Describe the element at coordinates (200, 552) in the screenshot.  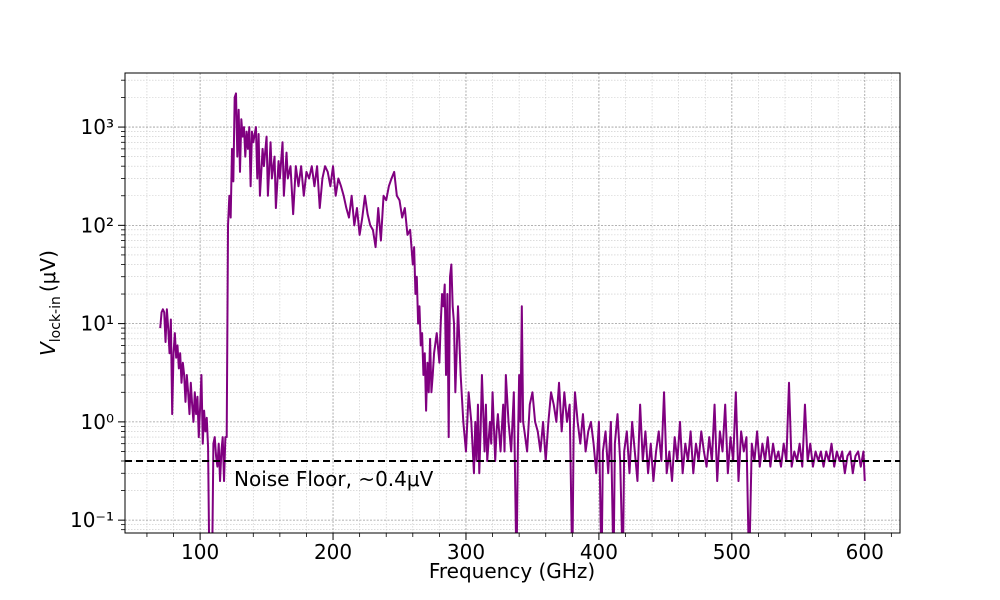
I see `x-tick-label: 100` at that location.